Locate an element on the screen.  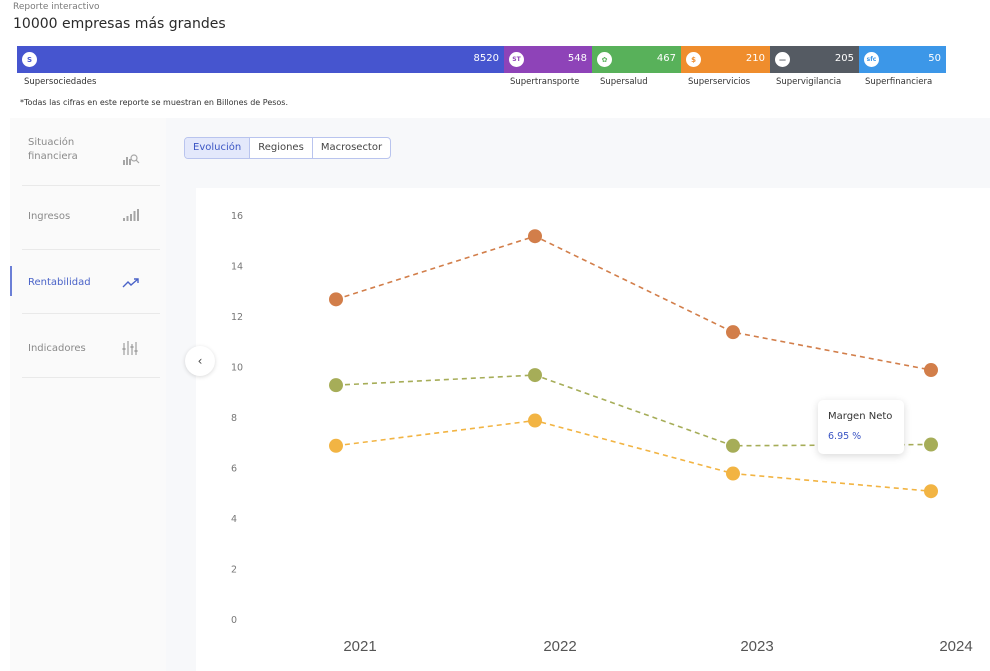
chart-tooltip: Margen Neto 6.95 % is located at coordinates (861, 427).